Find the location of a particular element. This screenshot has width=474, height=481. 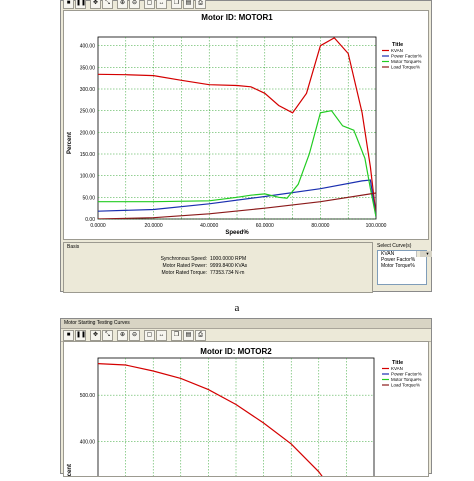

figure-caption: a is located at coordinates (237, 308).